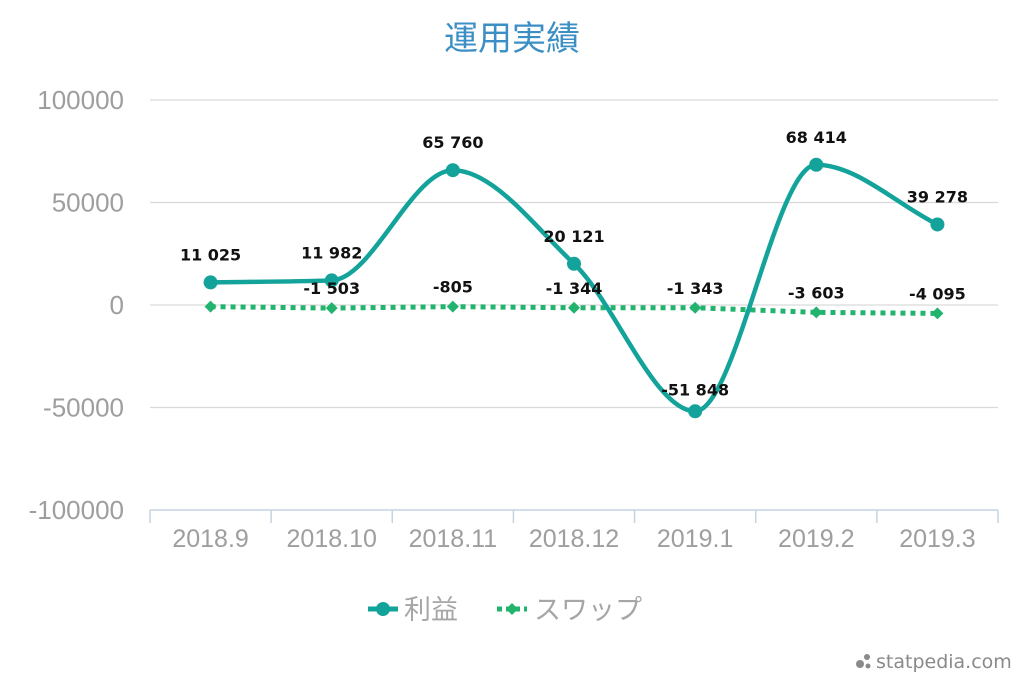 This screenshot has width=1024, height=683. I want to click on data-label: 20 121, so click(573, 236).